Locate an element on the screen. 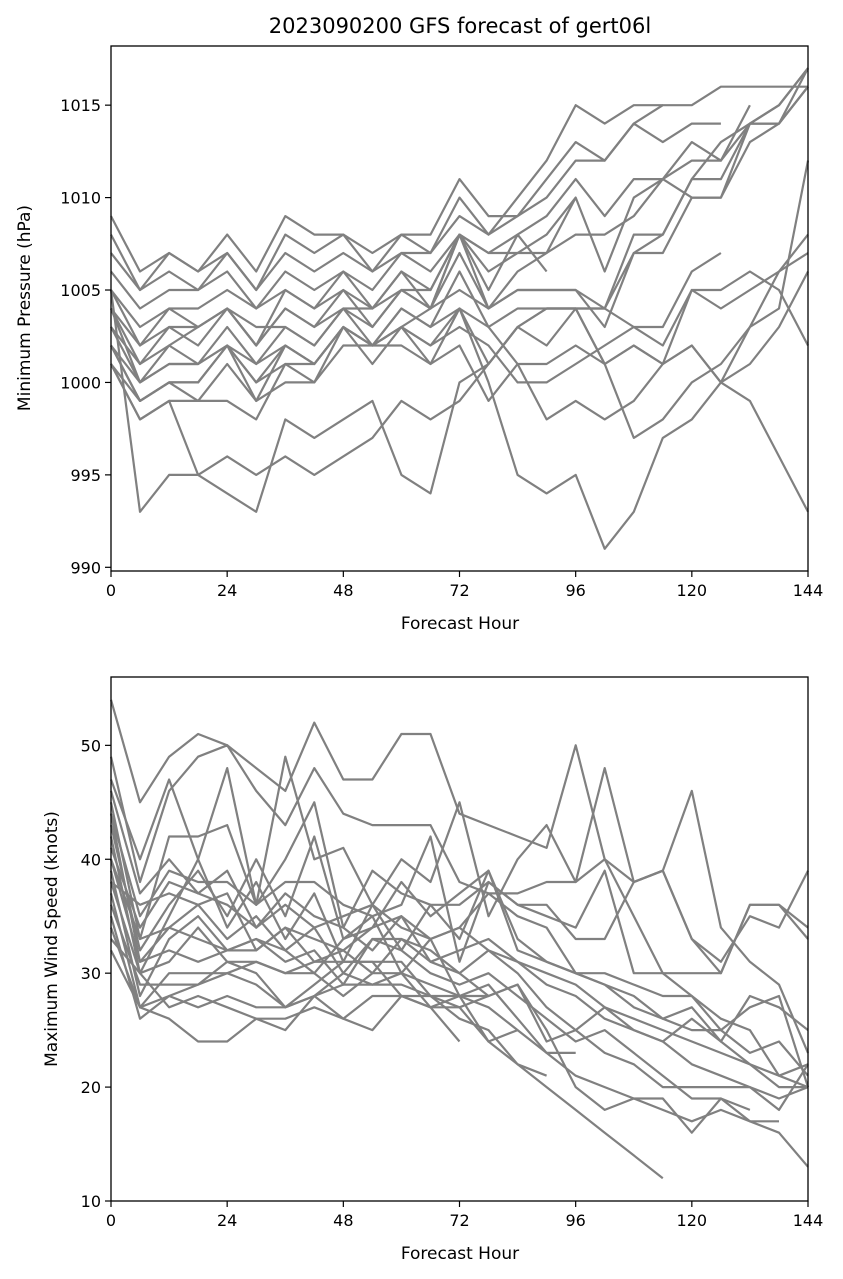 The width and height of the screenshot is (843, 1279). chart-title: 2023090200 GFS forecast of gert06l is located at coordinates (460, 26).